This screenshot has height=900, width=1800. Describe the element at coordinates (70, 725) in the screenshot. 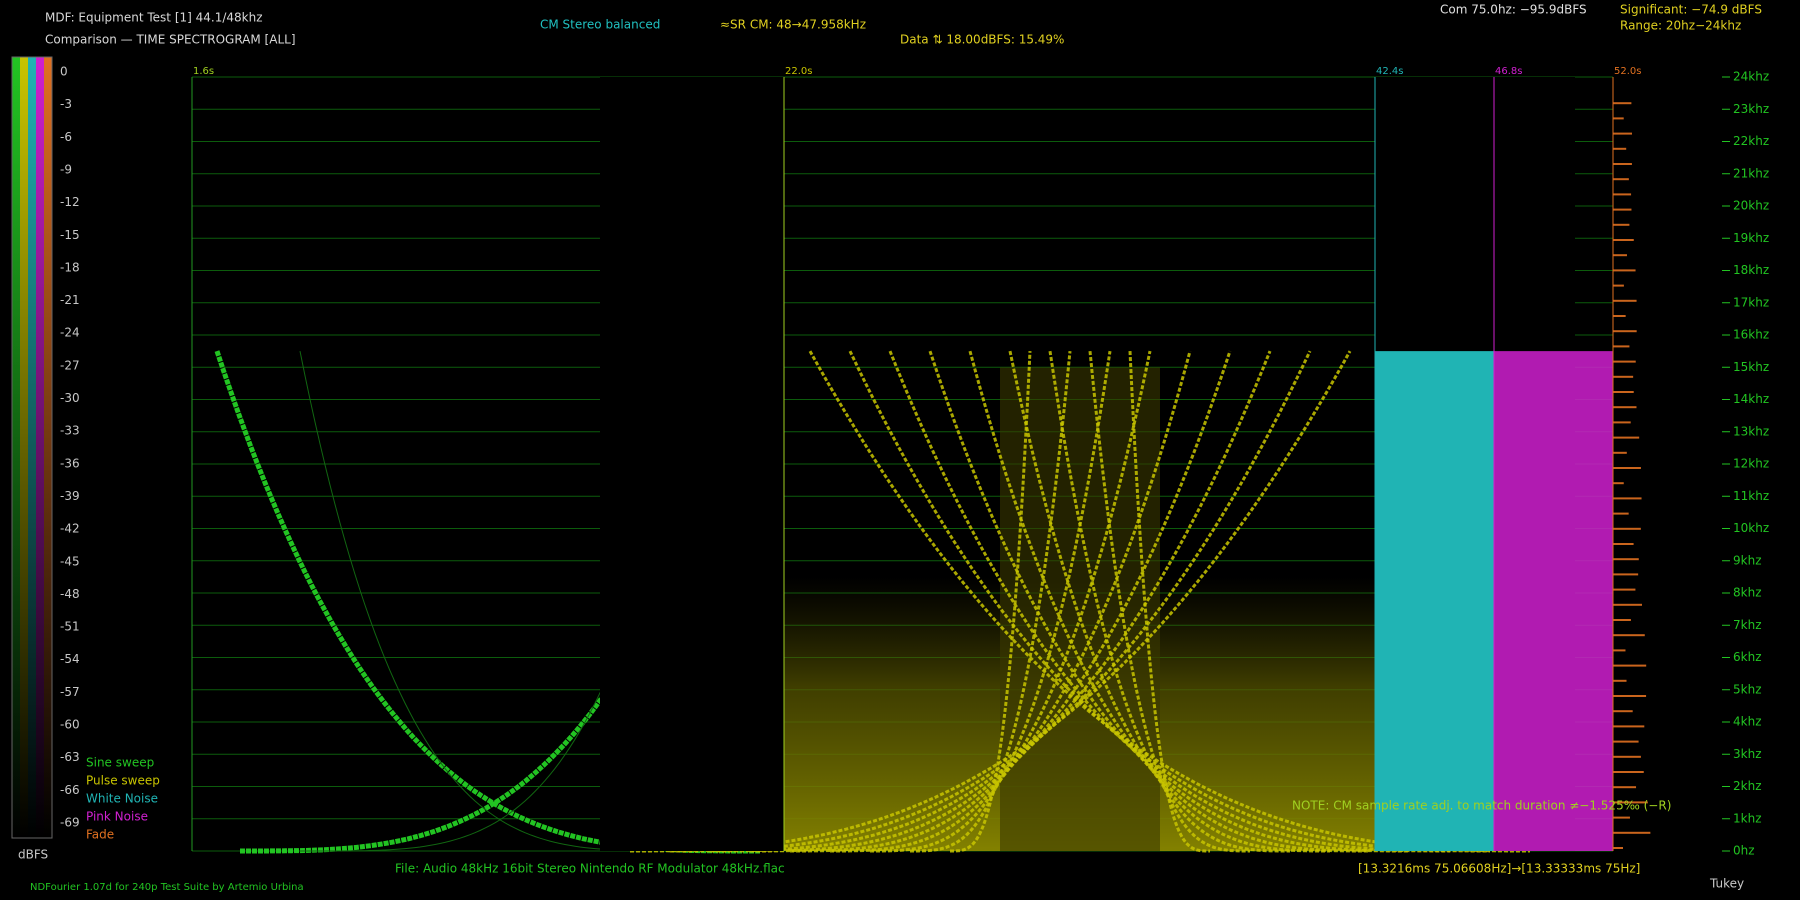

I see `scale-label: -60` at that location.